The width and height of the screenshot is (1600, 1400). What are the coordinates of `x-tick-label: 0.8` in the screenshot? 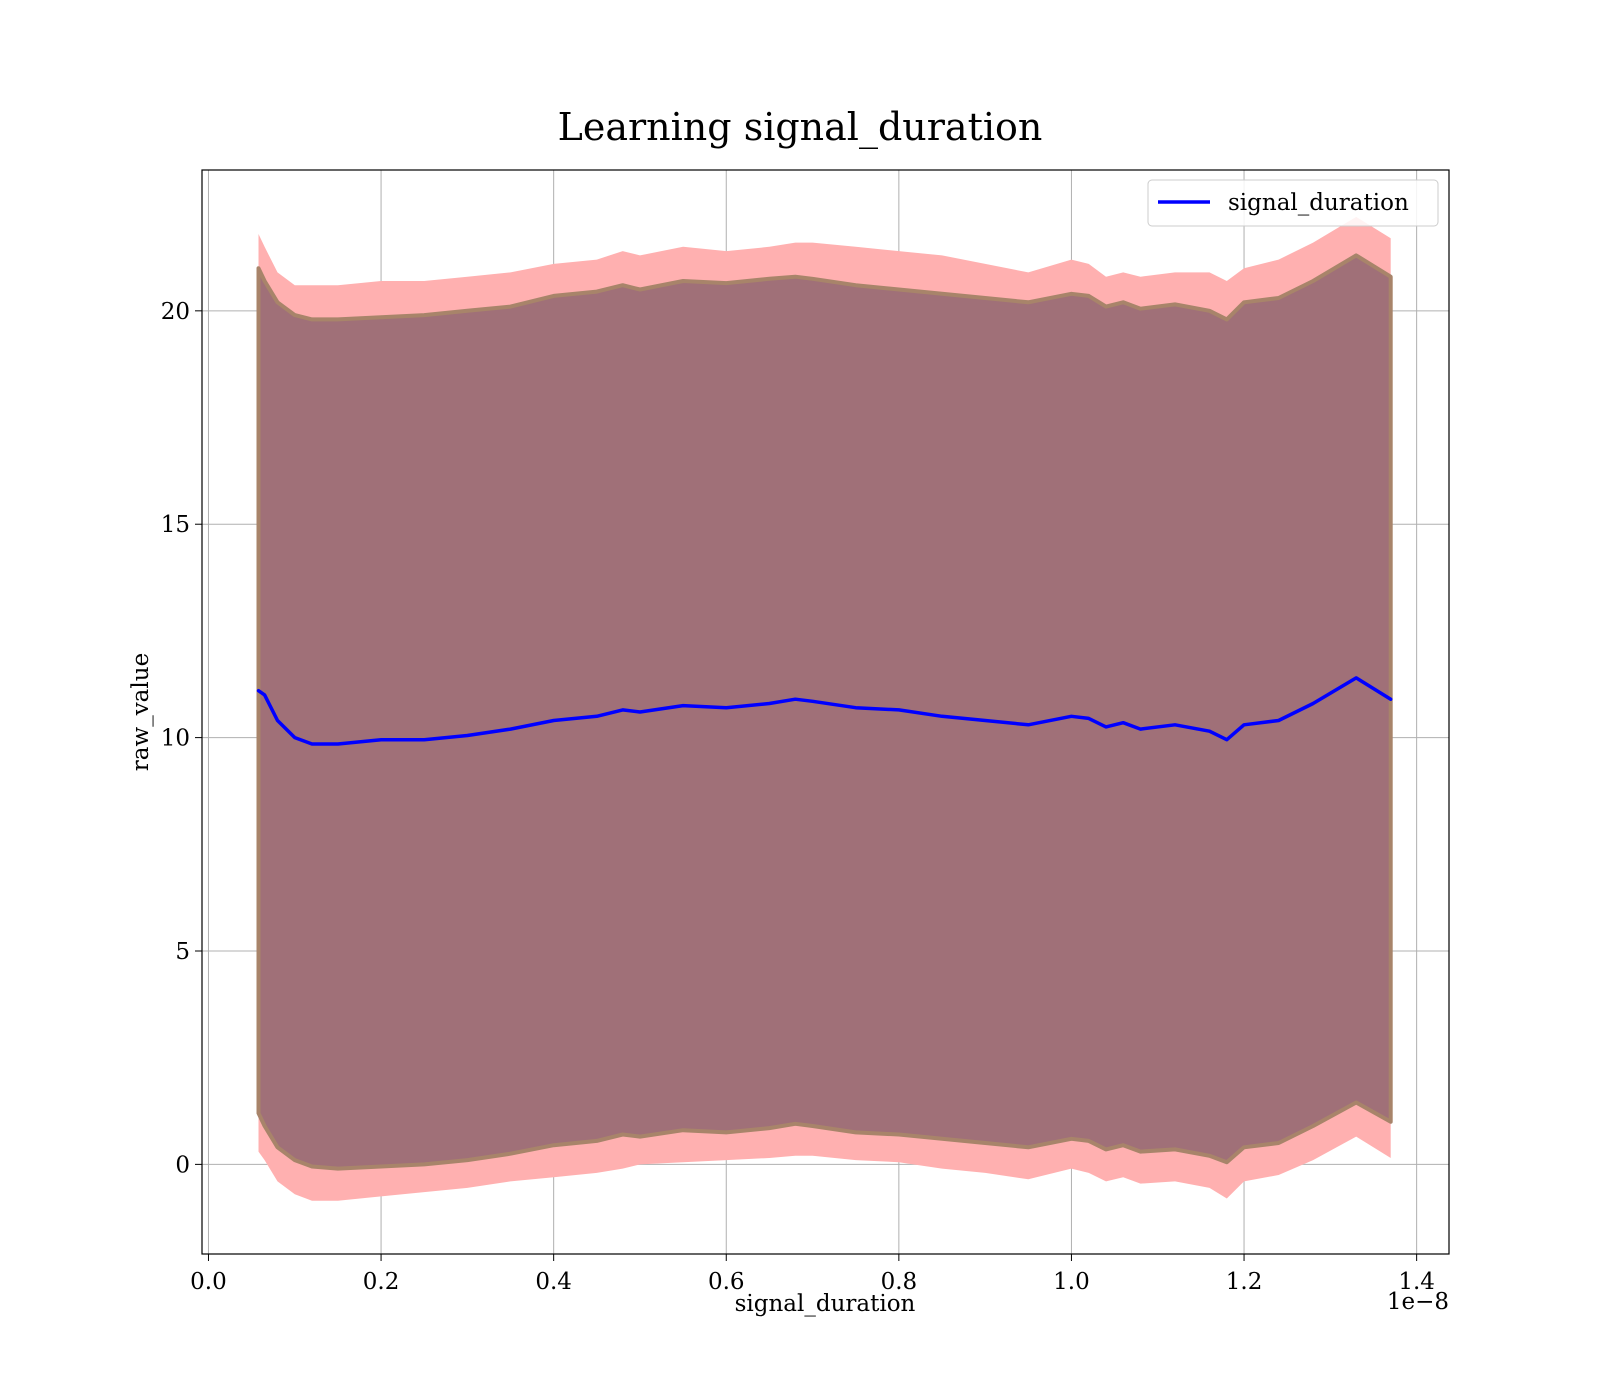 It's located at (899, 1282).